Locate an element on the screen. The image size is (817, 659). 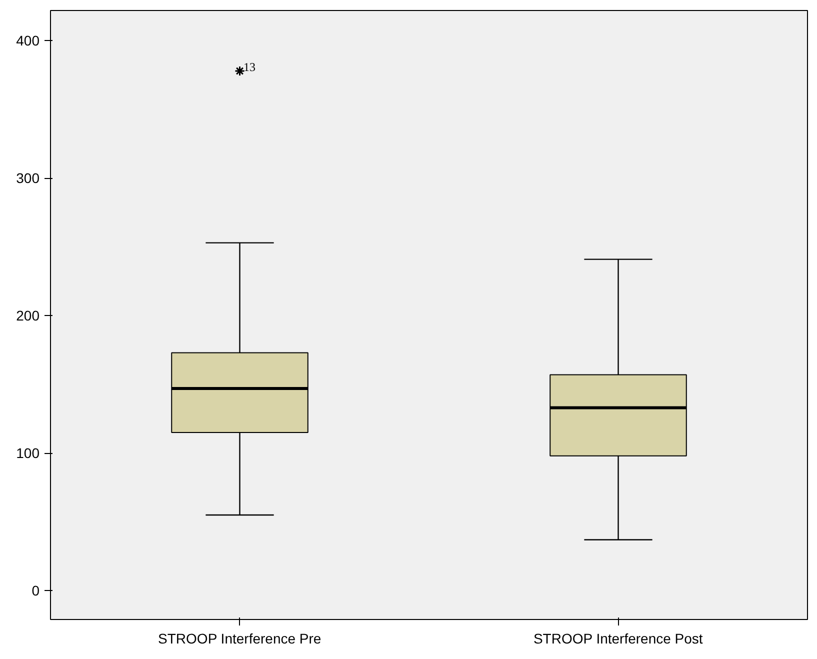
y-tick-label: 200 is located at coordinates (28, 316).